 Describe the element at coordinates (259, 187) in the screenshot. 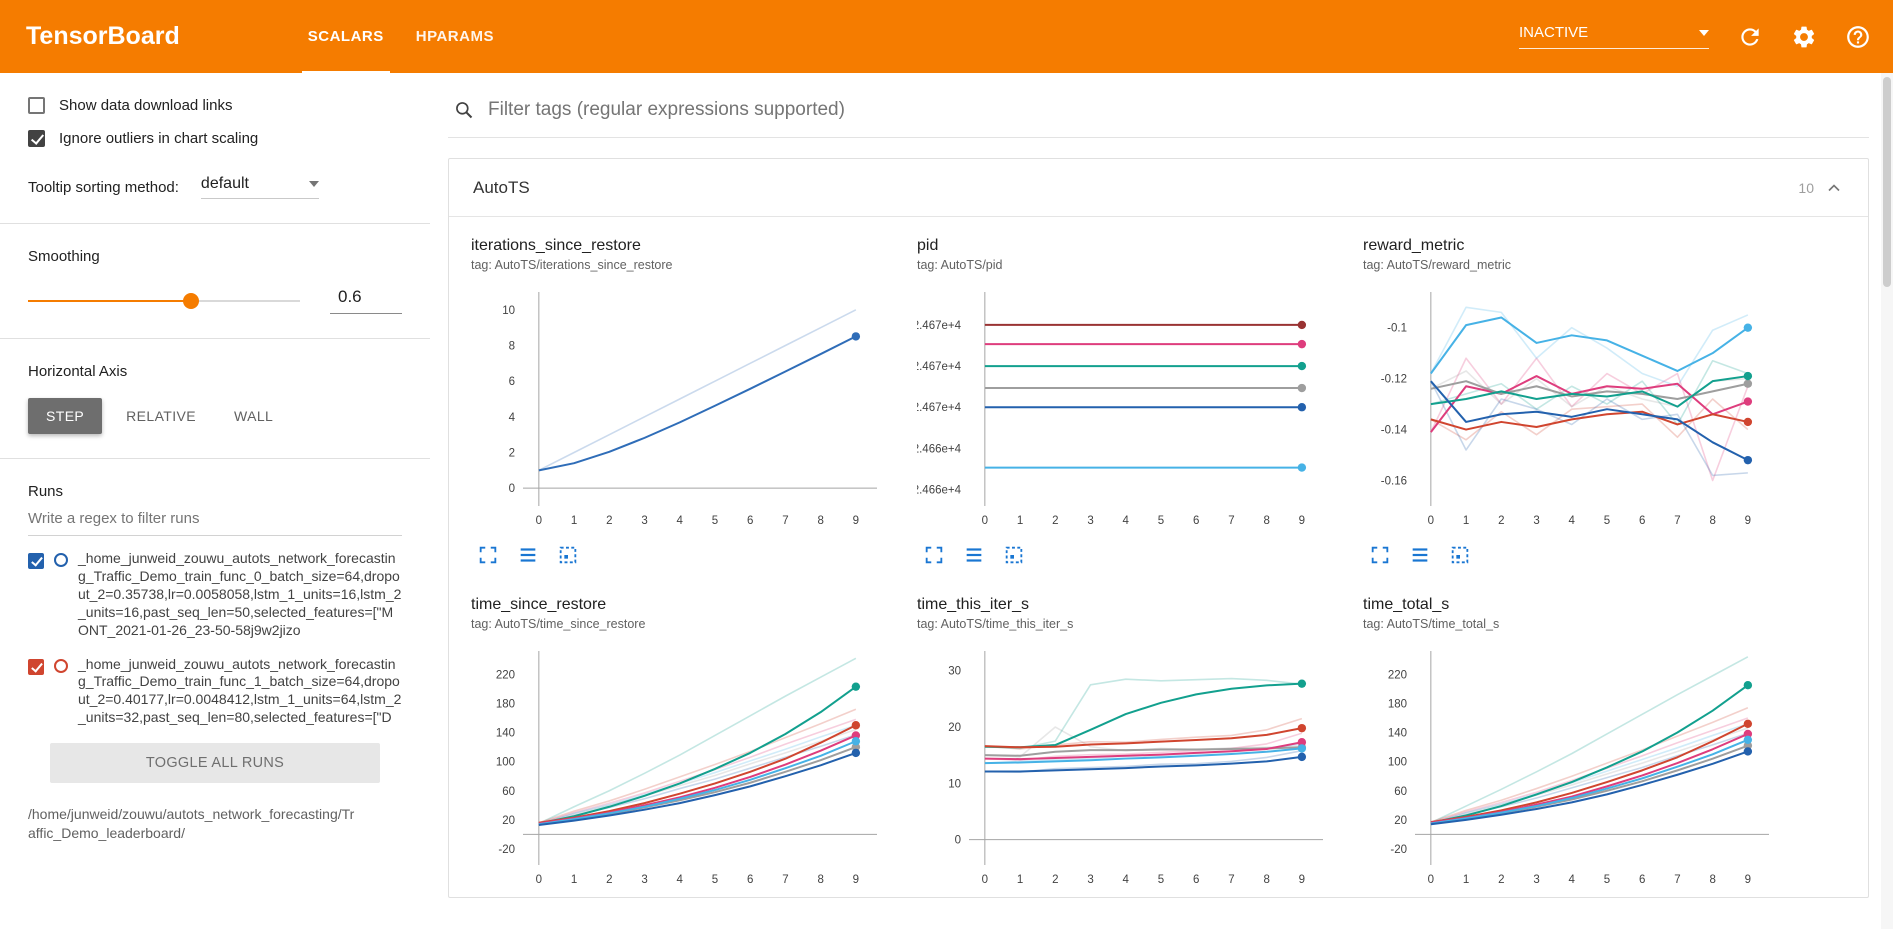

I see `tooltip-sort-select: default` at that location.